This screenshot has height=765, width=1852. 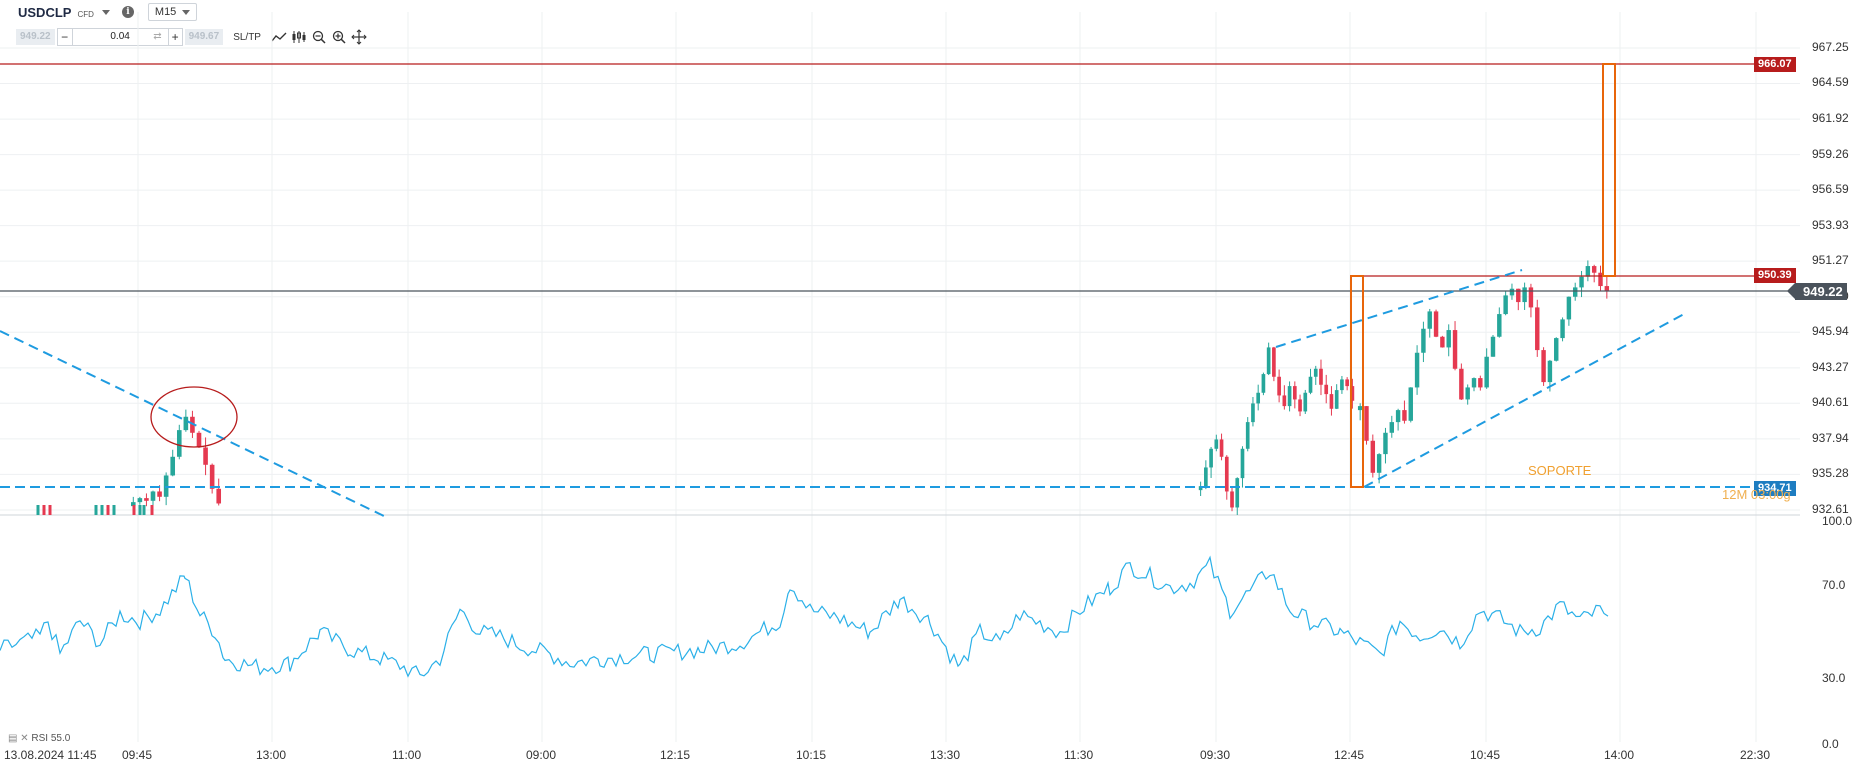 What do you see at coordinates (339, 37) in the screenshot?
I see `zoom-in-icon` at bounding box center [339, 37].